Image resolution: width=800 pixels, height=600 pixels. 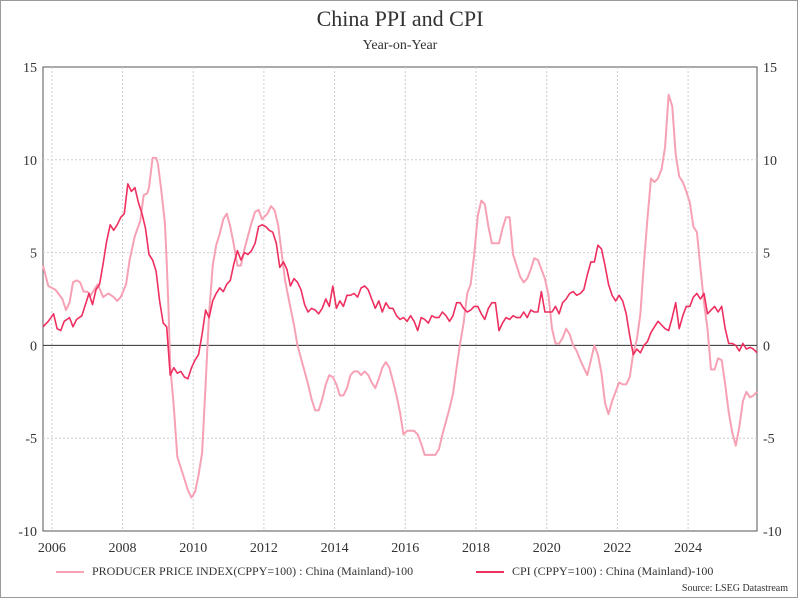 I want to click on chart-title: China PPI and CPI, so click(x=400, y=18).